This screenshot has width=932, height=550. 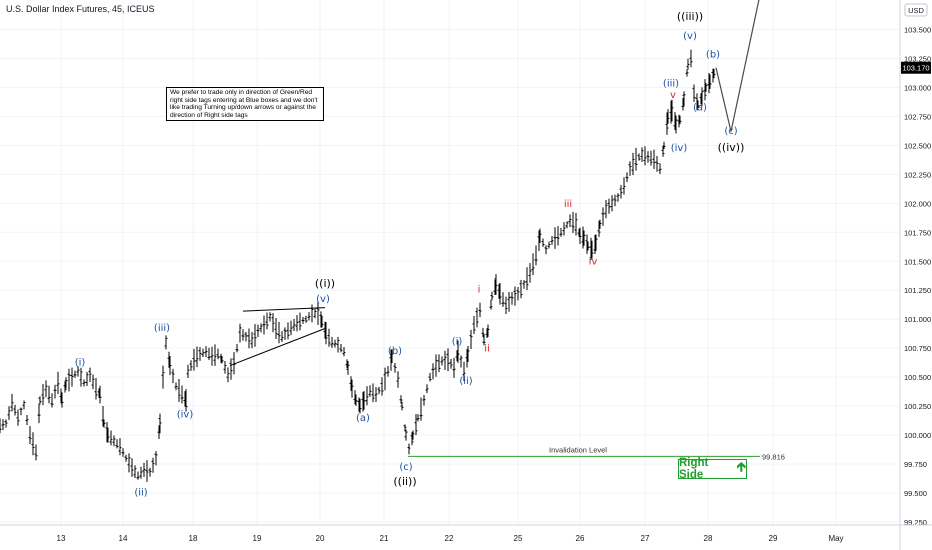 I want to click on currency-label: USD, so click(x=916, y=10).